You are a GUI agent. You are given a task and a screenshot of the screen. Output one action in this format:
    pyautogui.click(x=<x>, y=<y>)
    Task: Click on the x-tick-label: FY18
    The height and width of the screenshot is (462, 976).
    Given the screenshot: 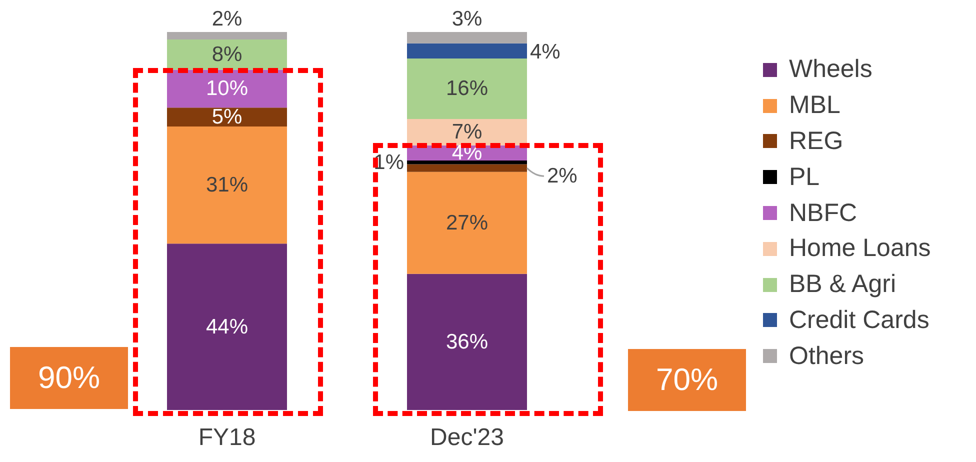 What is the action you would take?
    pyautogui.click(x=227, y=438)
    